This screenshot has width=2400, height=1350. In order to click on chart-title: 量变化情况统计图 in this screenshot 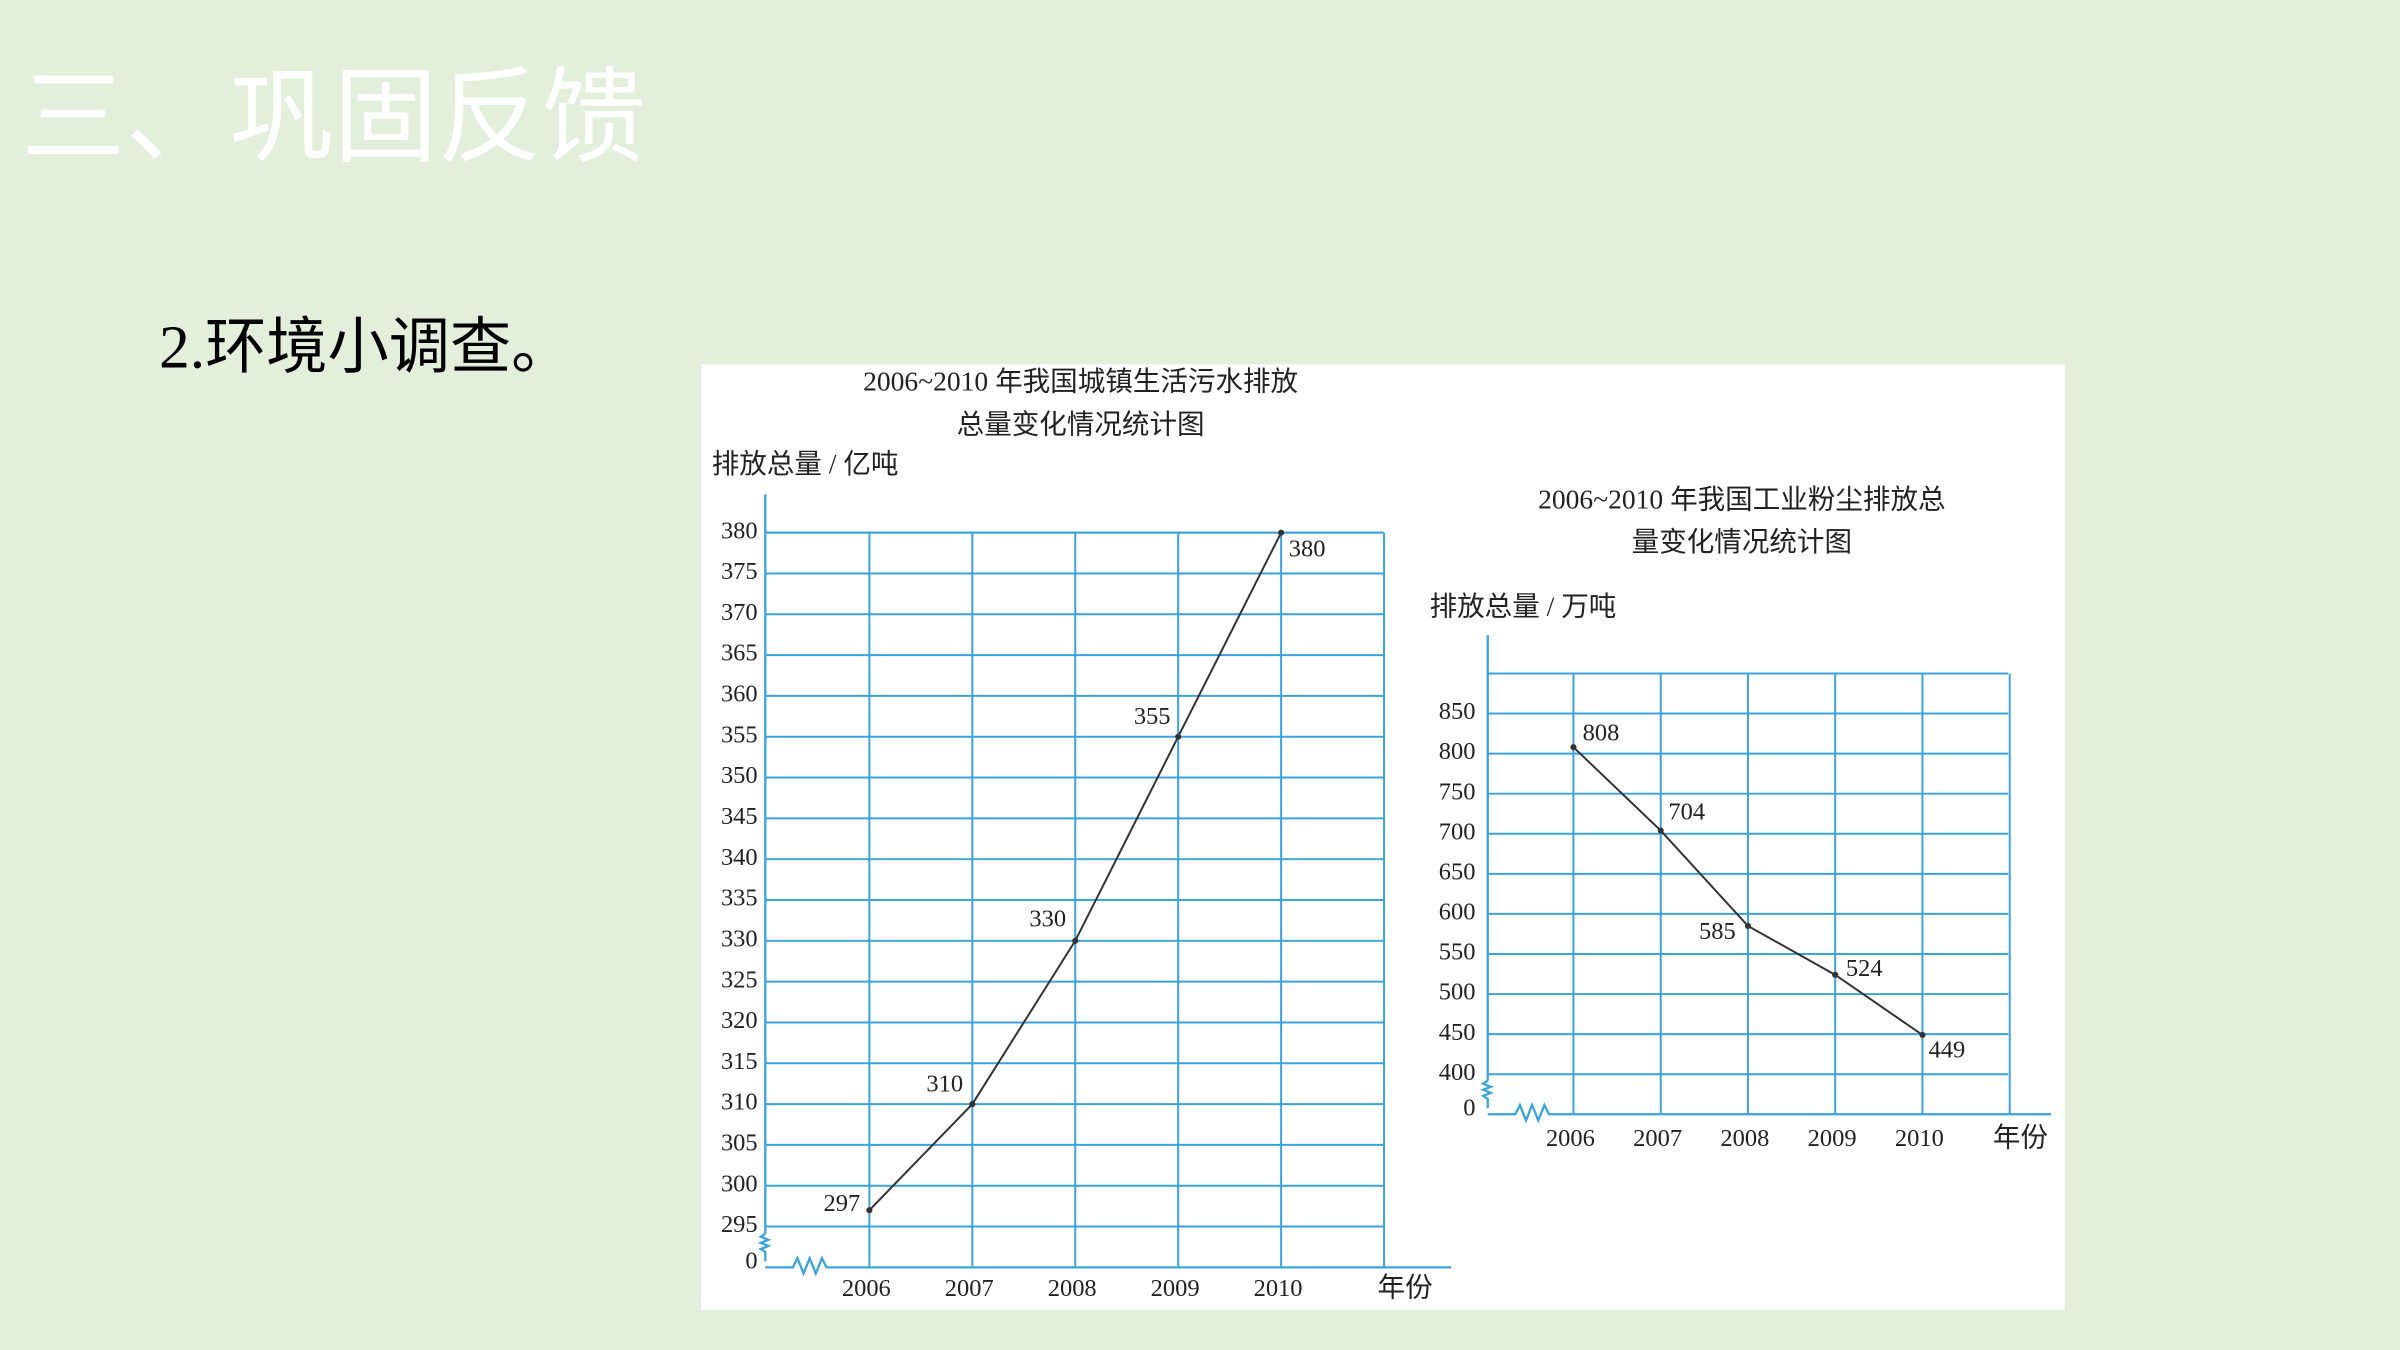, I will do `click(1742, 541)`.